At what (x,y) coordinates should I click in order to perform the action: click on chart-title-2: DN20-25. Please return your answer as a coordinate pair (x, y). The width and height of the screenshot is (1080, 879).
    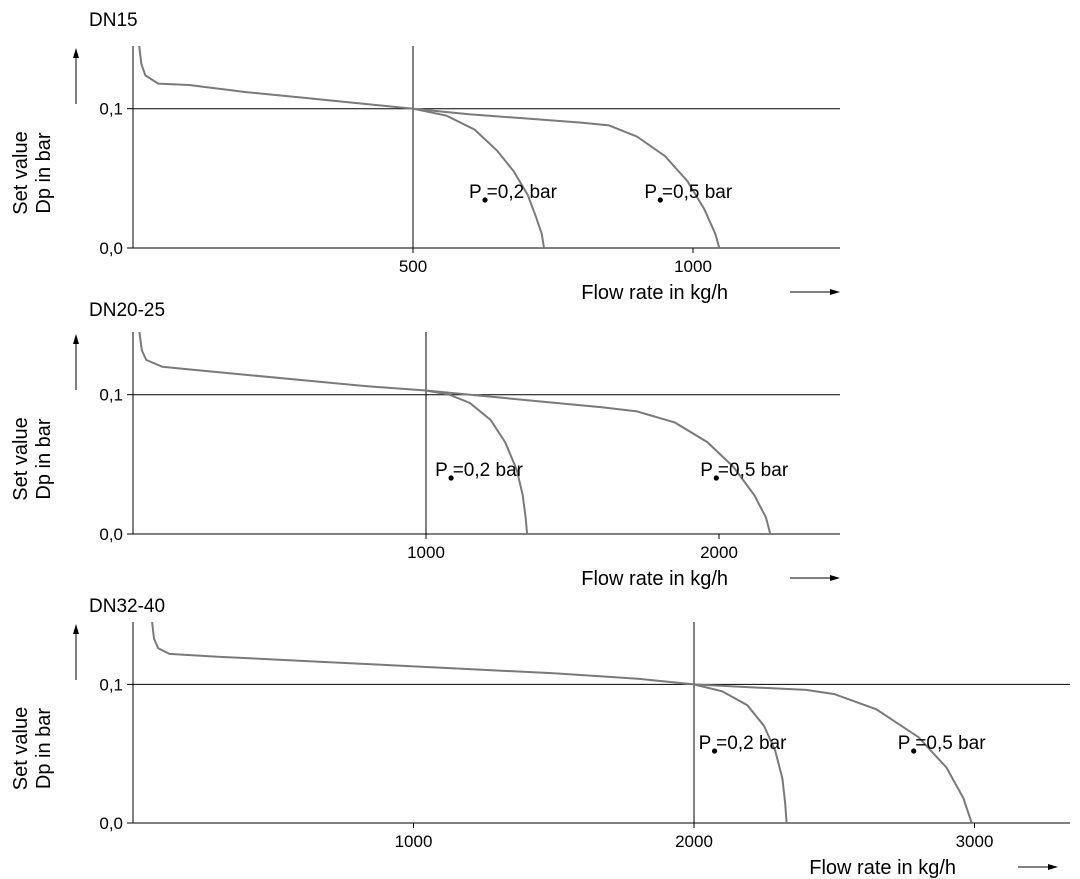
    Looking at the image, I should click on (127, 310).